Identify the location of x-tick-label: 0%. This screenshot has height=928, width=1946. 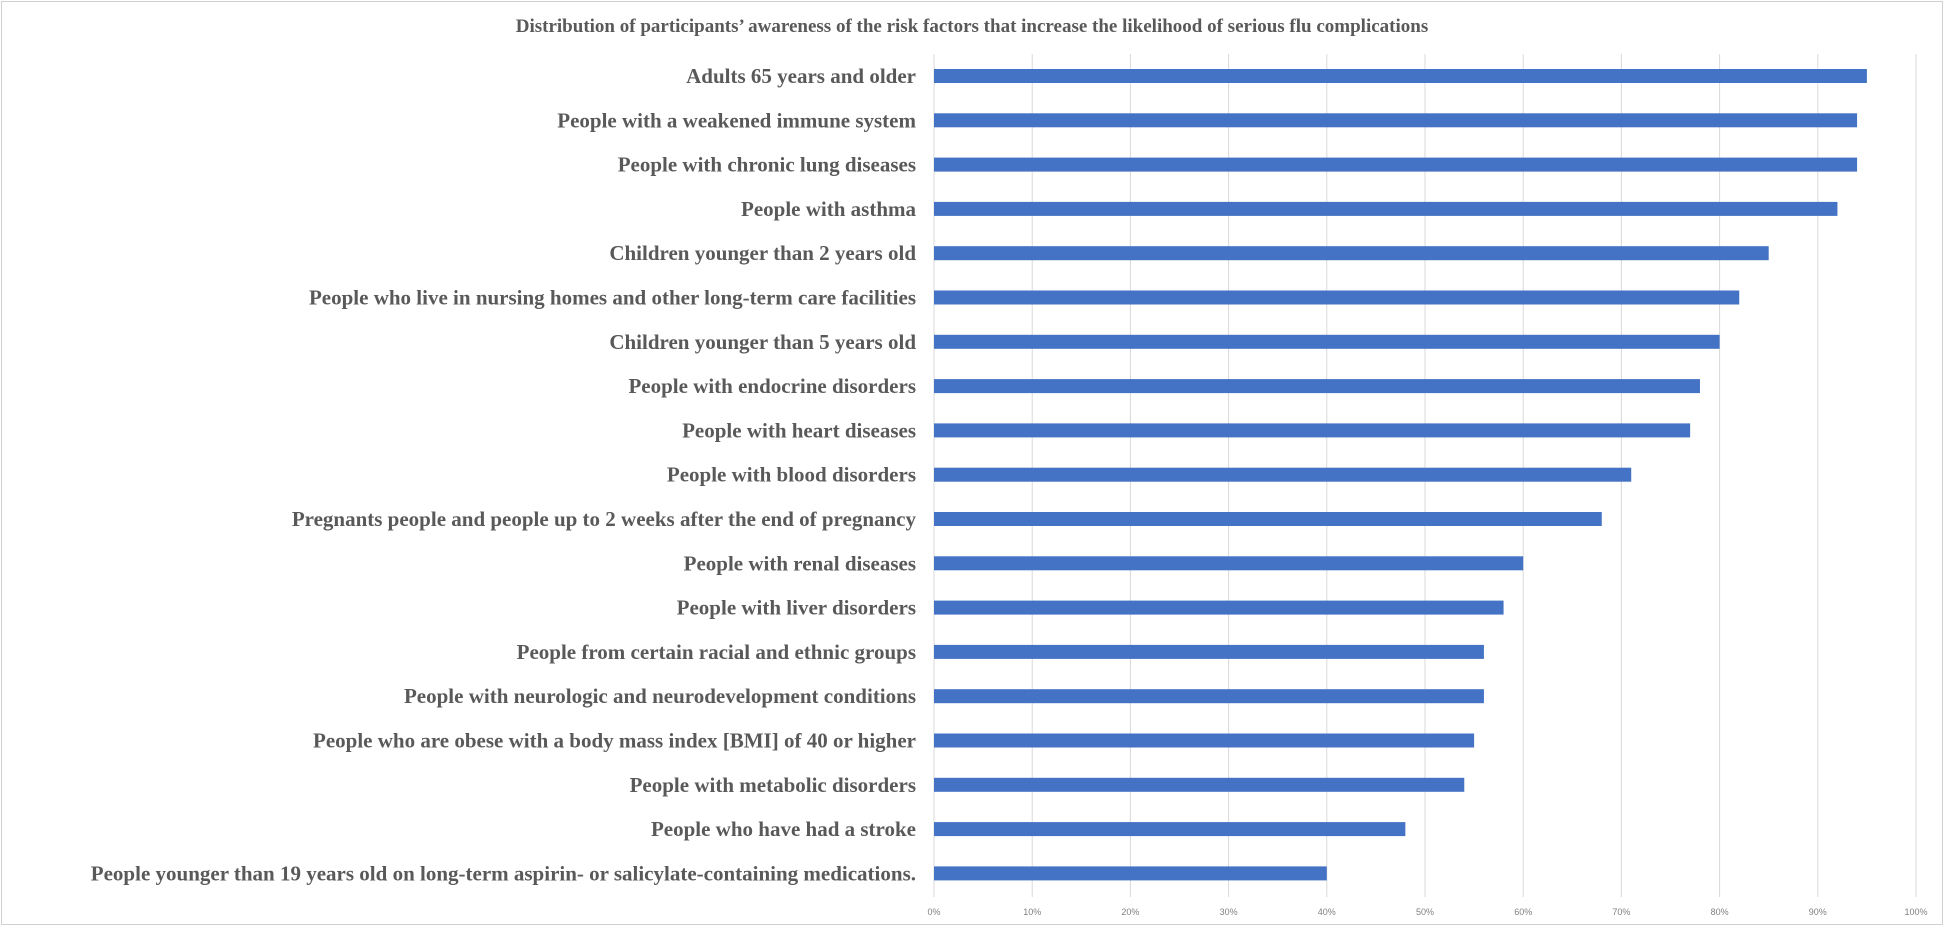
(933, 912).